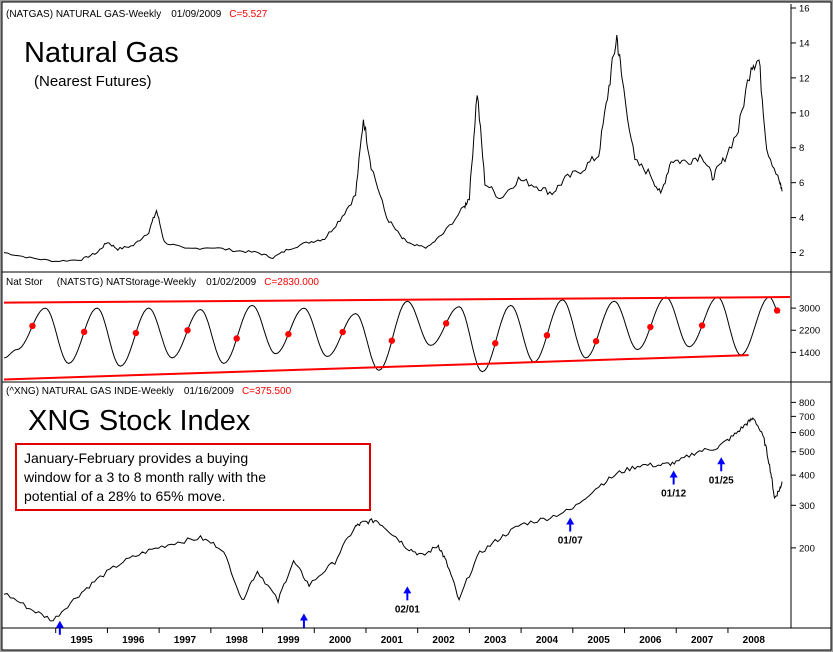 Image resolution: width=833 pixels, height=652 pixels. What do you see at coordinates (392, 640) in the screenshot?
I see `year-label: 2001` at bounding box center [392, 640].